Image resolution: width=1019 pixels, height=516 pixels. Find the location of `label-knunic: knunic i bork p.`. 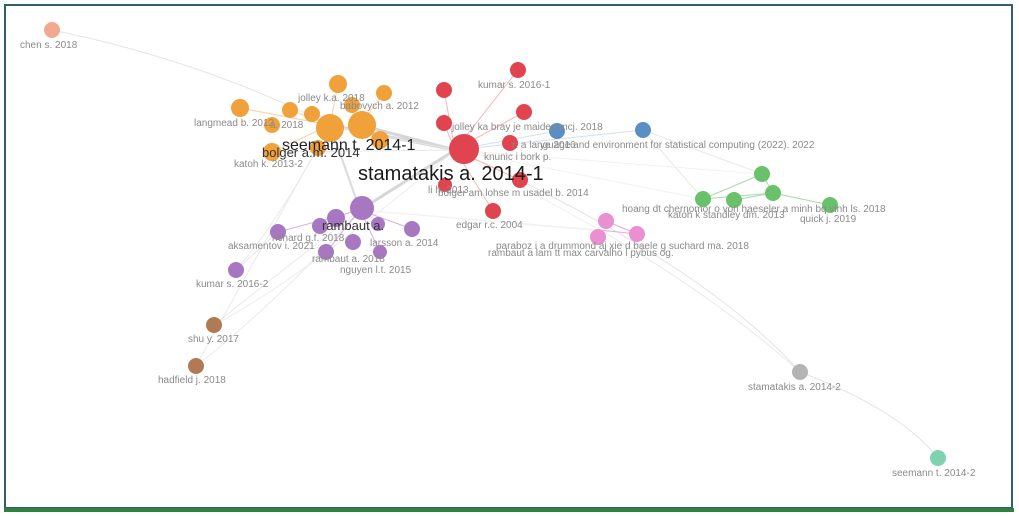

label-knunic: knunic i bork p. is located at coordinates (517, 157).